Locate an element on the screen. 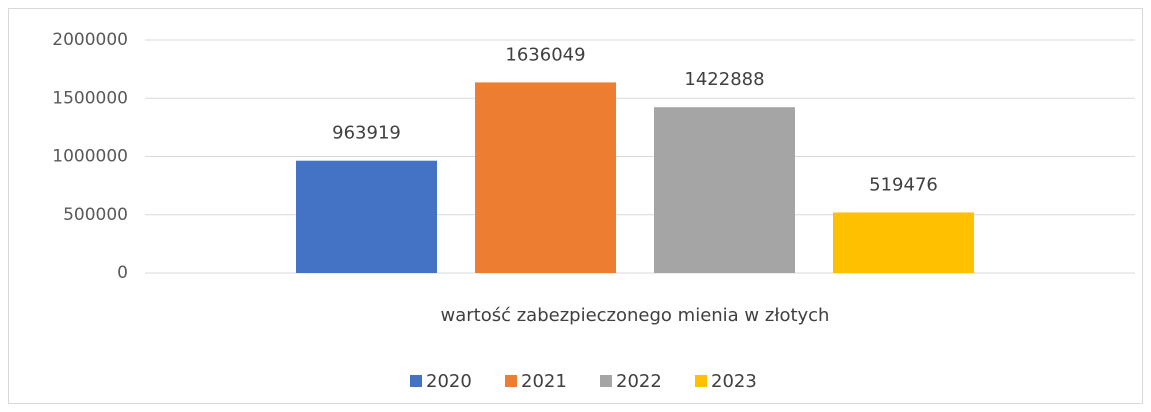  y-tick-label: 1000000 is located at coordinates (90, 157).